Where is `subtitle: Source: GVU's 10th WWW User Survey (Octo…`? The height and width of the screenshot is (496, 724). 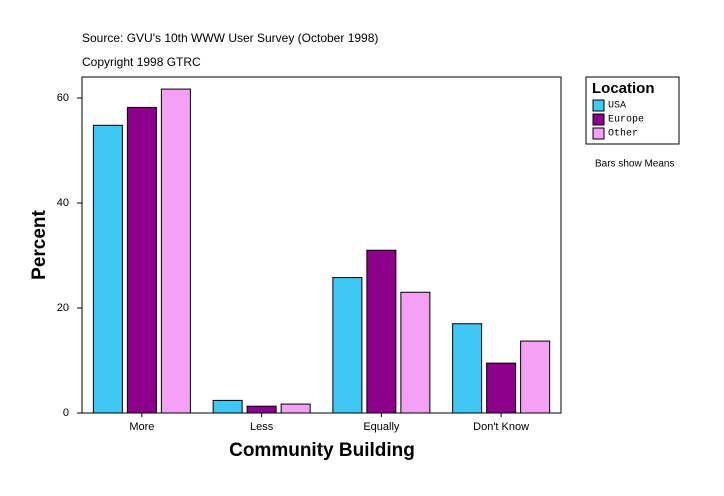
subtitle: Source: GVU's 10th WWW User Survey (Octo… is located at coordinates (230, 38).